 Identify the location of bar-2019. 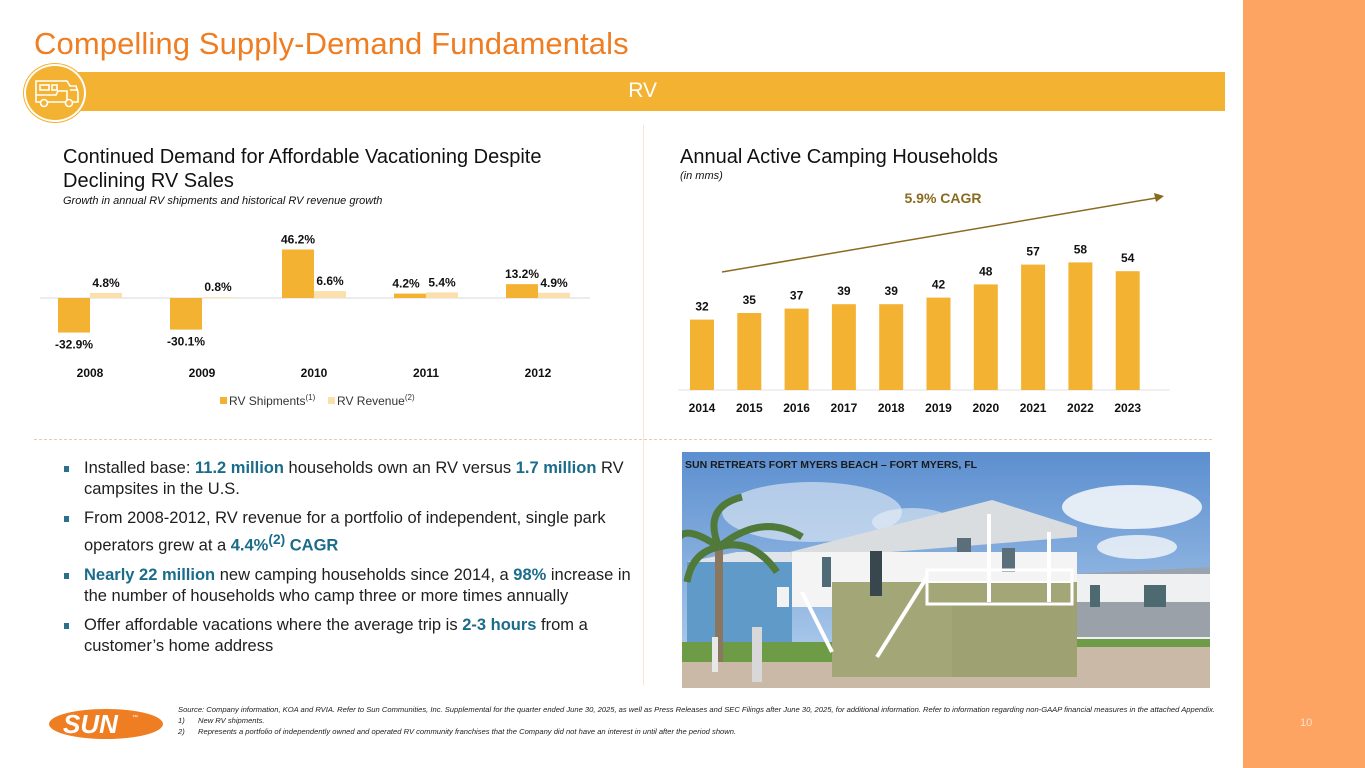
(938, 343).